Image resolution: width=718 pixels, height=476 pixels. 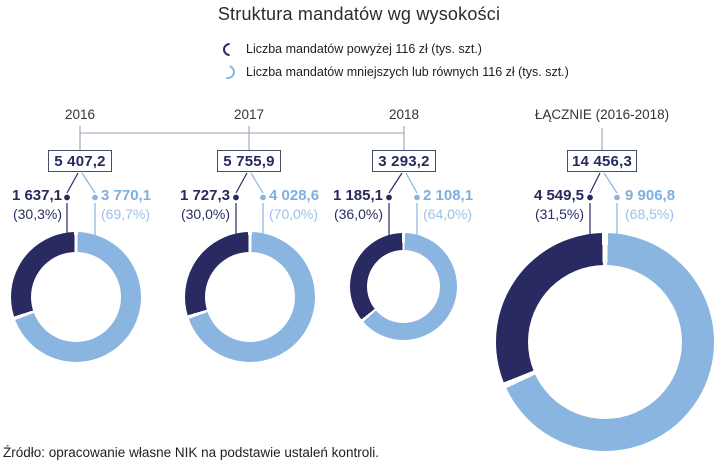 What do you see at coordinates (249, 161) in the screenshot?
I see `total-box-2017: 5 755,9` at bounding box center [249, 161].